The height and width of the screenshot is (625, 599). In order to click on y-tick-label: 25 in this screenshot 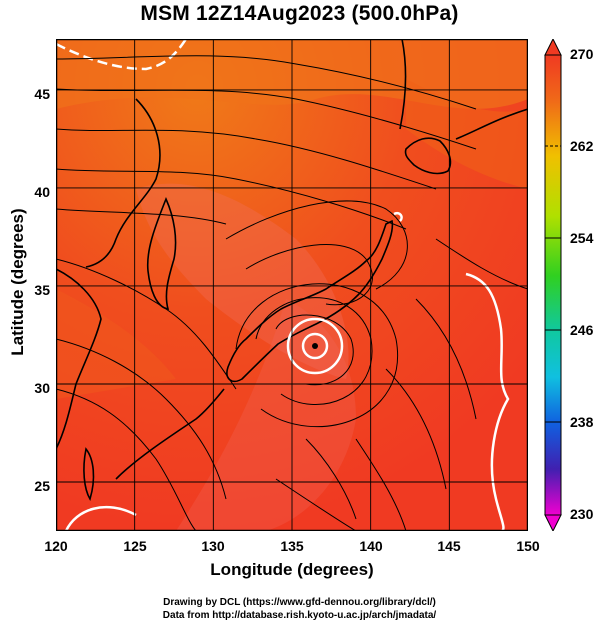, I will do `click(42, 486)`.